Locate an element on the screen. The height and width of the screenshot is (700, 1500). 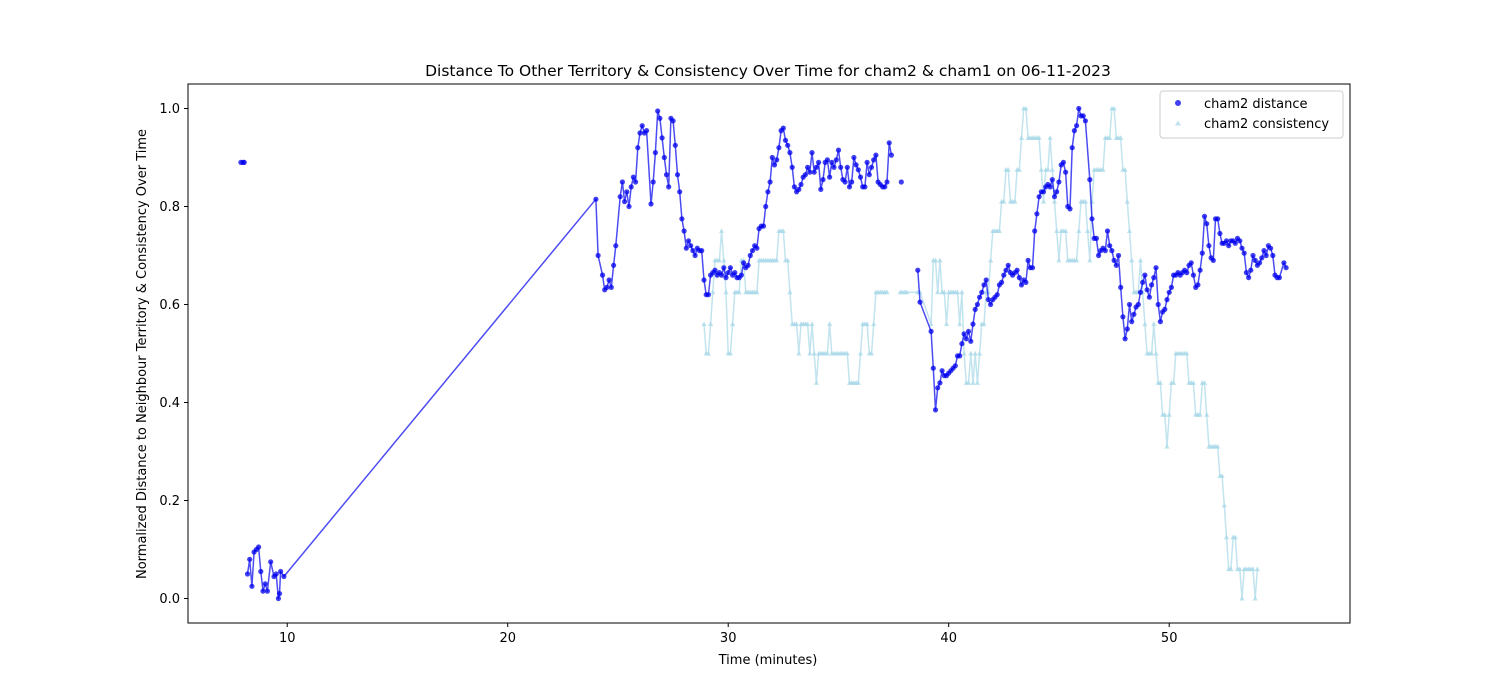
y-tick-label: 0.0 is located at coordinates (169, 599).